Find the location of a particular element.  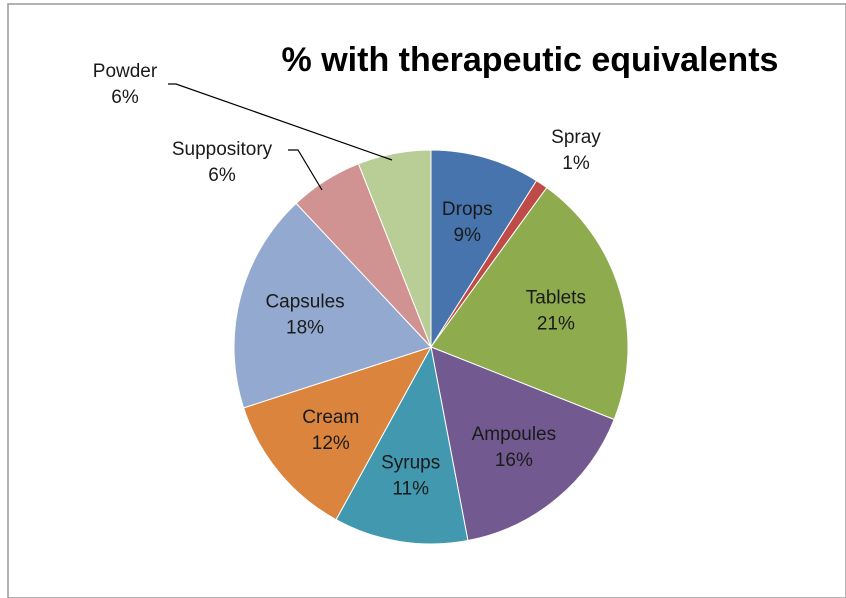

slice-label: Tablets is located at coordinates (556, 298).